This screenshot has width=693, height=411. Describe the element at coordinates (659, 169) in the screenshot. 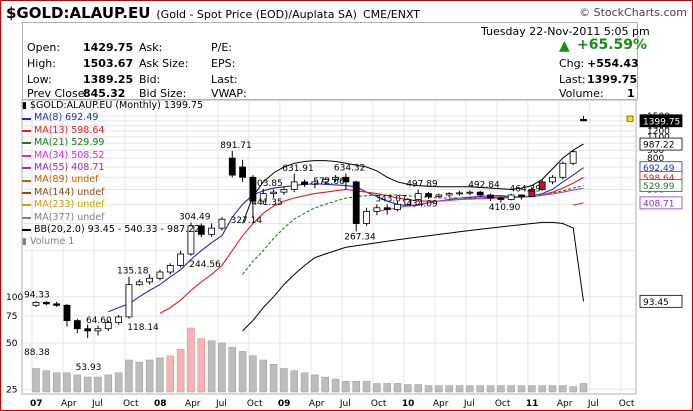

I see `price-marker-label: 692.49` at that location.